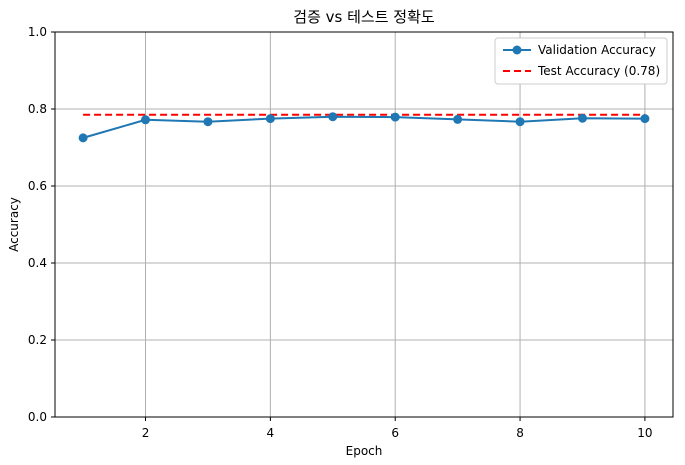  Describe the element at coordinates (364, 17) in the screenshot. I see `chart-title: 검증 vs 테스트 정확도` at that location.